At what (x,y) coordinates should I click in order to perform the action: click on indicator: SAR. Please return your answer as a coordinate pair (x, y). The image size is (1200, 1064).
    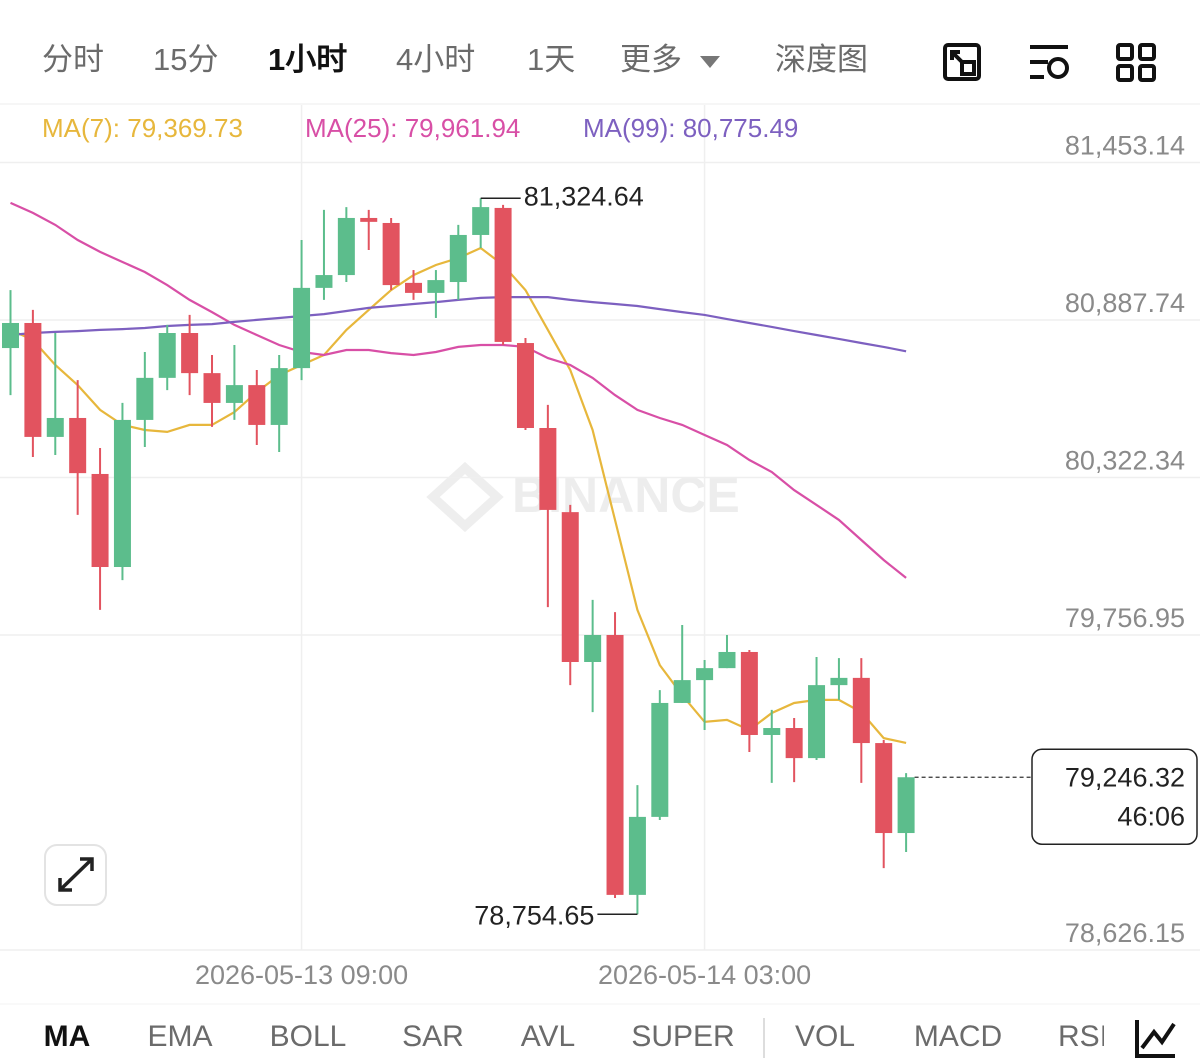
    Looking at the image, I should click on (433, 1036).